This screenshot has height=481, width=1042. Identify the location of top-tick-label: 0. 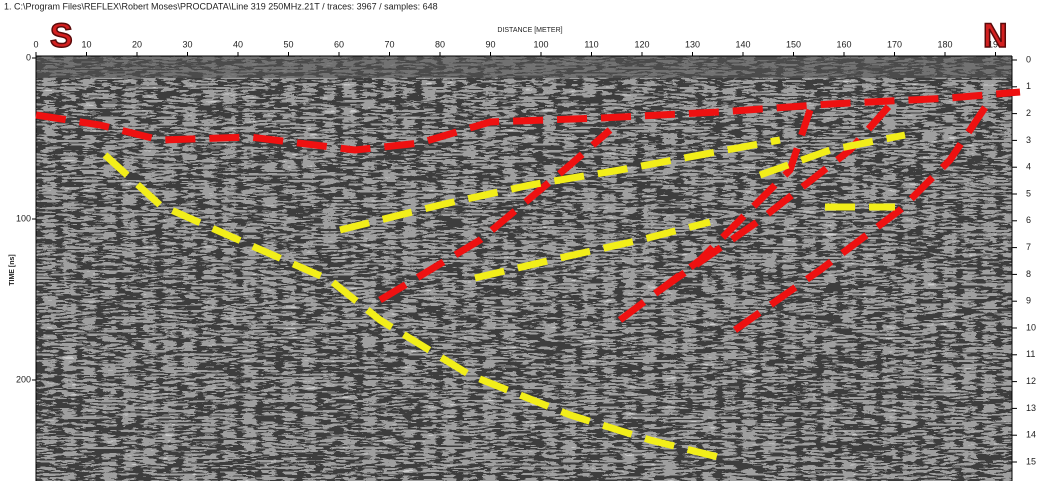
(35, 44).